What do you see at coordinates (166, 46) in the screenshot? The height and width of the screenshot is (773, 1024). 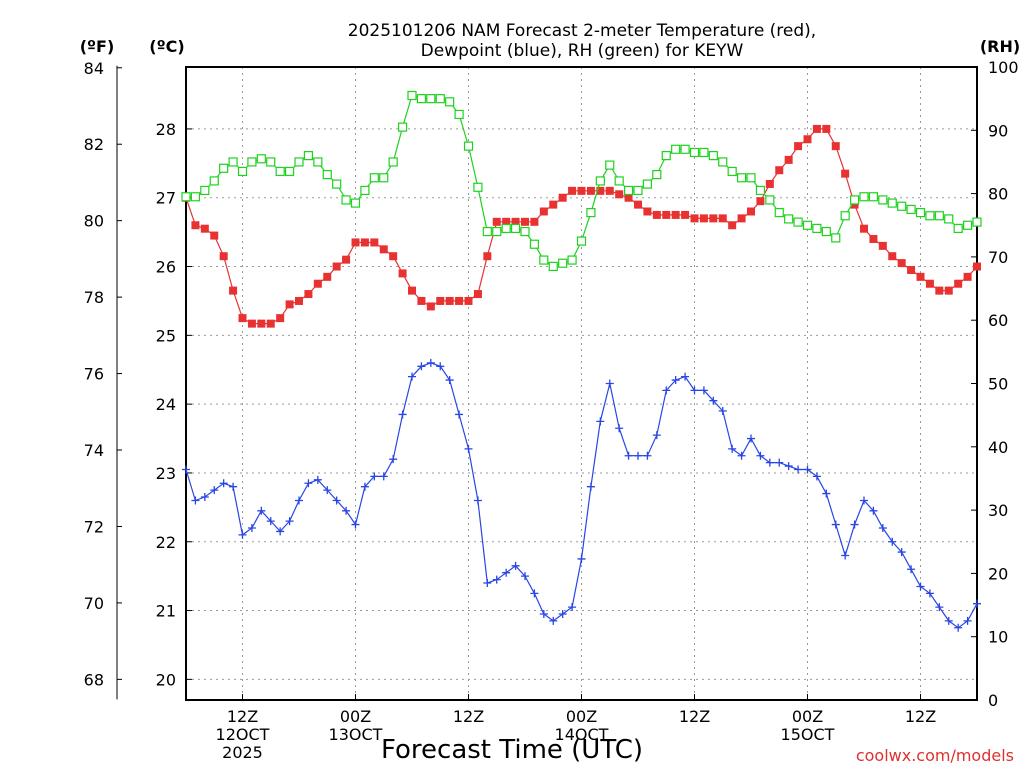 I see `celsius-unit-label: (ºC)` at bounding box center [166, 46].